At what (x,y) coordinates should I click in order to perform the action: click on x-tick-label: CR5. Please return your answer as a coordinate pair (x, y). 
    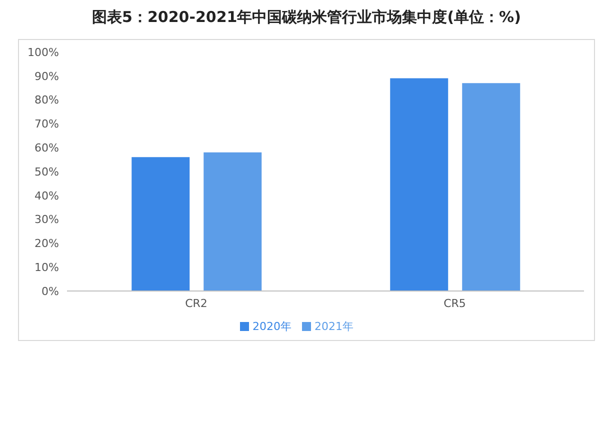
    Looking at the image, I should click on (455, 303).